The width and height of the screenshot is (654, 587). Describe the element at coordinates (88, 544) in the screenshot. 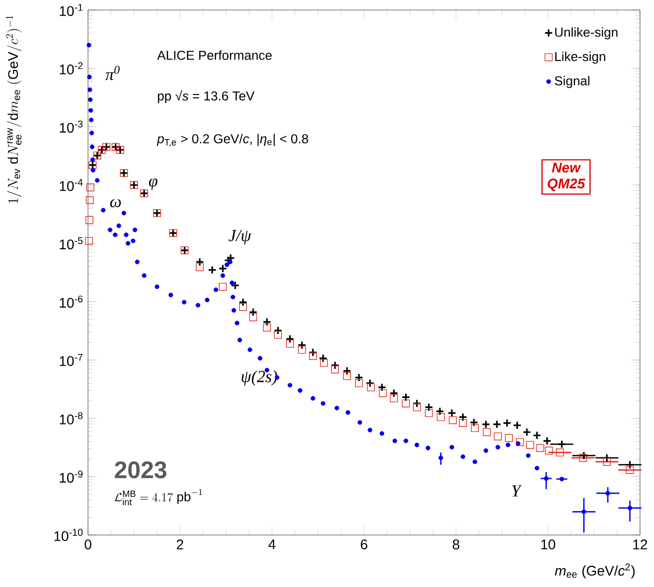

I see `x-tick-label: 0` at that location.